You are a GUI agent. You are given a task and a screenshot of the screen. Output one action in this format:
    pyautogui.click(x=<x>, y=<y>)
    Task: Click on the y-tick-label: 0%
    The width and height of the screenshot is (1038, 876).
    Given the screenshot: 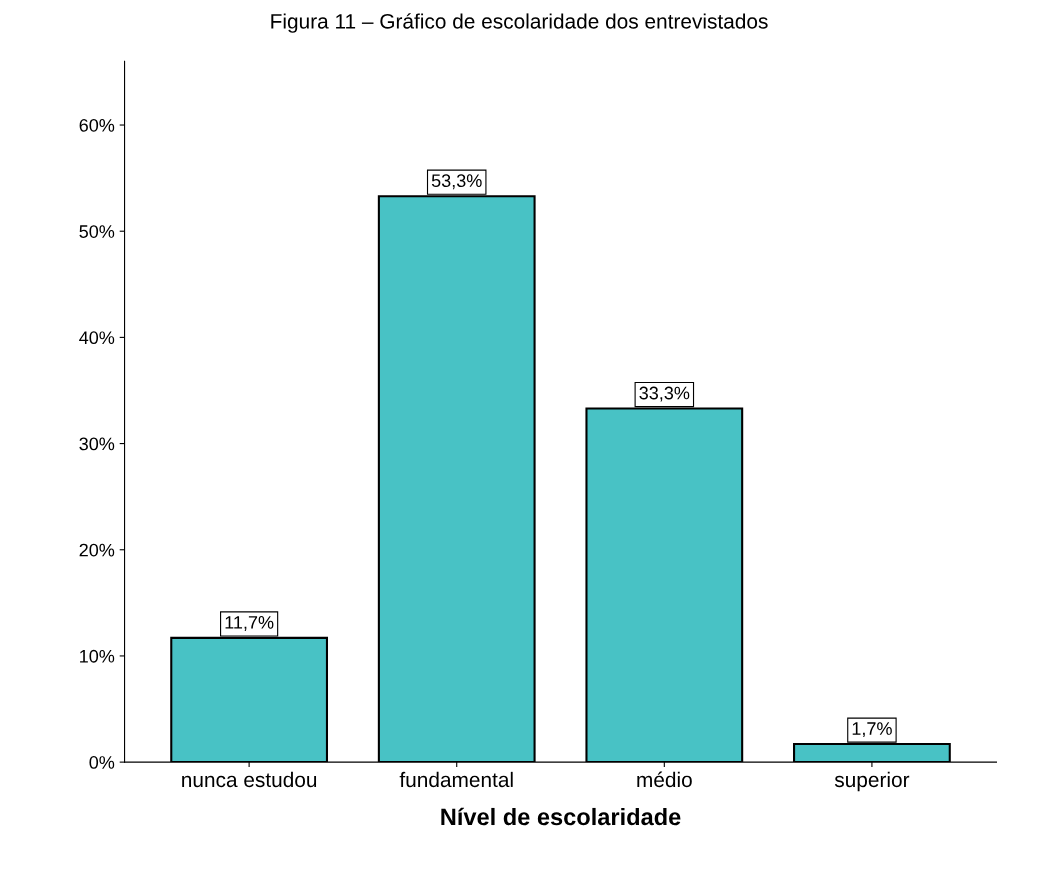 What is the action you would take?
    pyautogui.click(x=102, y=762)
    